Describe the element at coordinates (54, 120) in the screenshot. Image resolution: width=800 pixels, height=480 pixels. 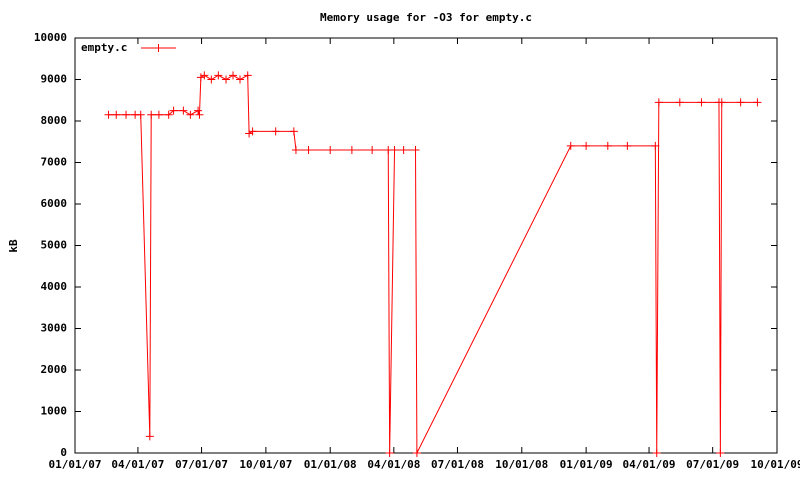
I see `y-tick-label: 8000` at that location.